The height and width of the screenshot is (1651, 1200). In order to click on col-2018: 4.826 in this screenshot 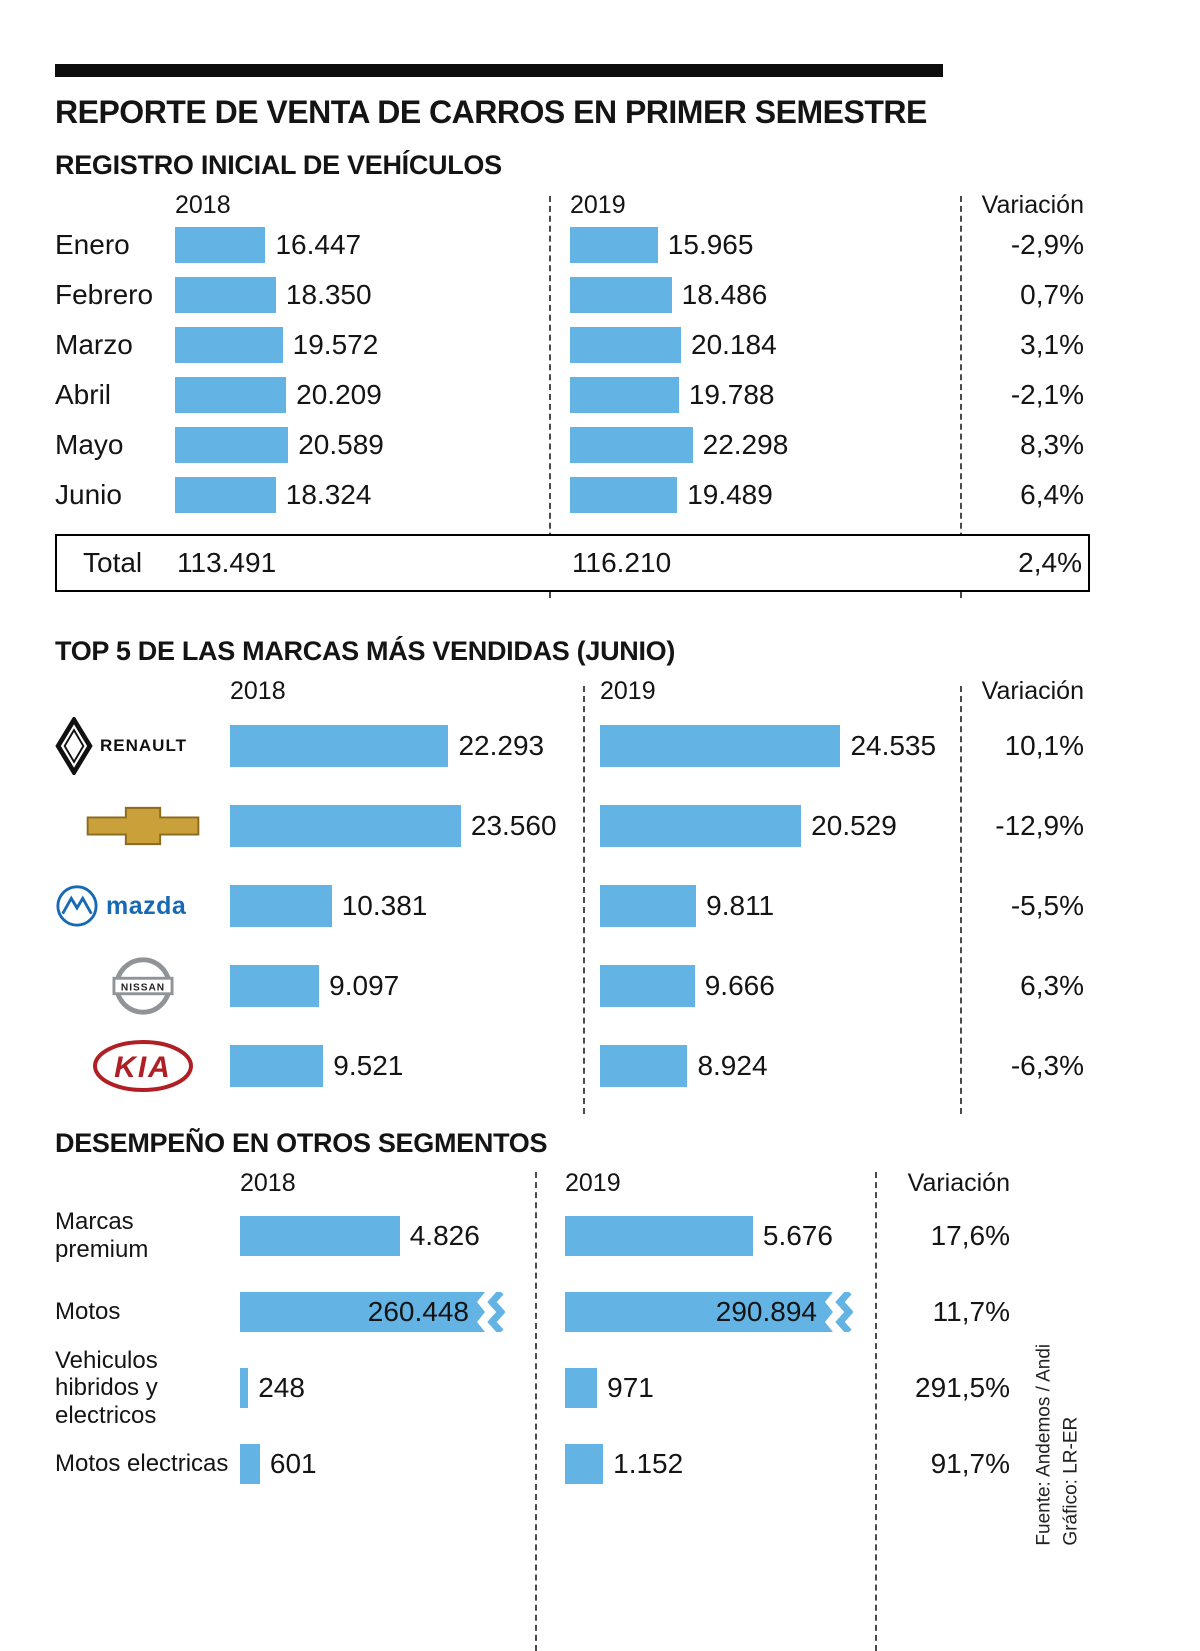, I will do `click(402, 1236)`.